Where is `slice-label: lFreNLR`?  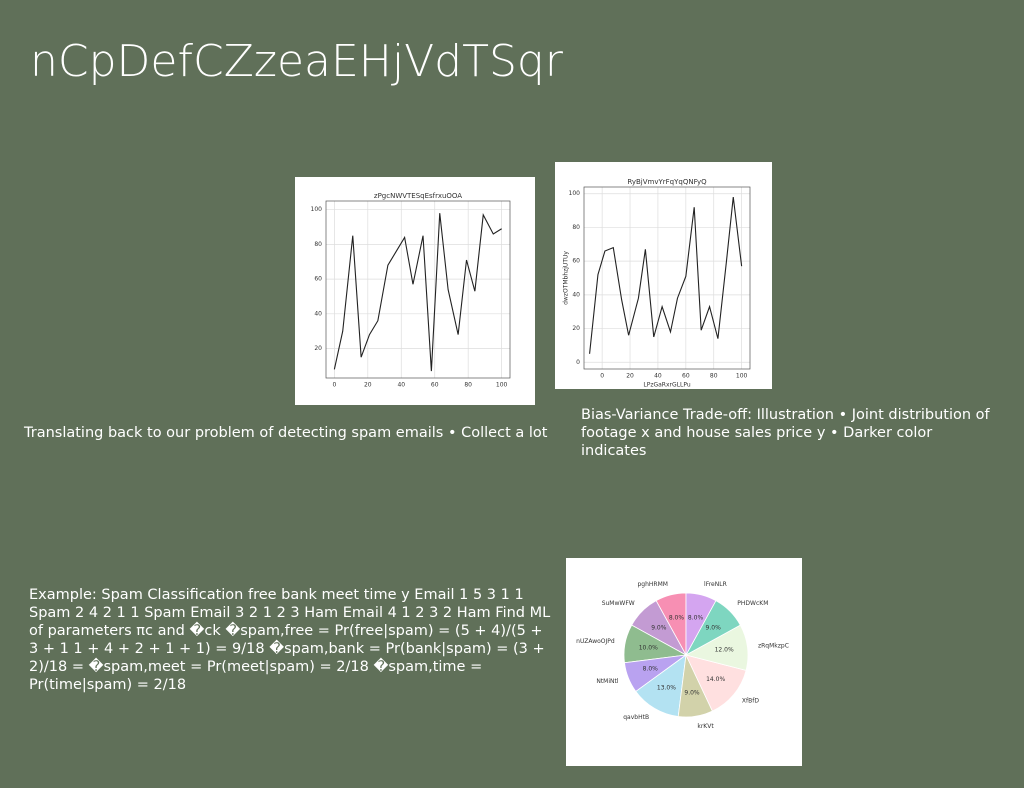
slice-label: lFreNLR is located at coordinates (715, 584).